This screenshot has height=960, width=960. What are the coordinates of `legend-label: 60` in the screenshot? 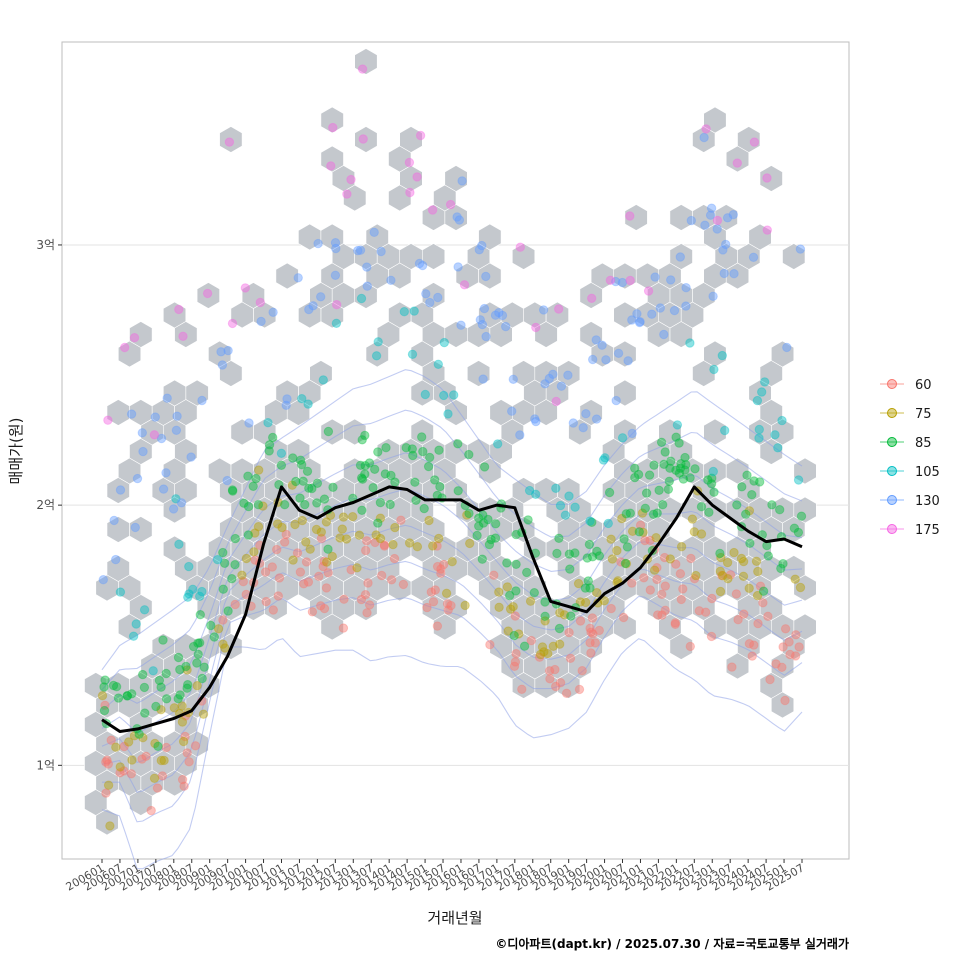 It's located at (923, 385).